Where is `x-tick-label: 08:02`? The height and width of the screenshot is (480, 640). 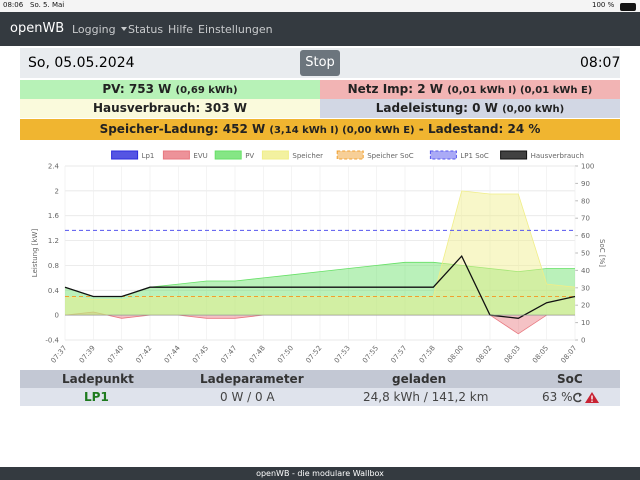
x-tick-label: 08:02 is located at coordinates (483, 354).